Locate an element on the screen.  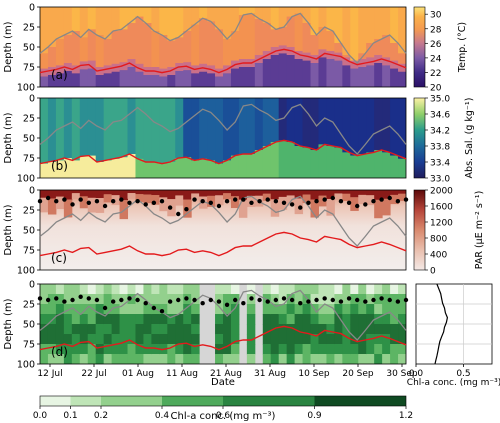
chl-colorbar: 0.0 0.1 0.2 0.4 0.6 0.9 1.2 is located at coordinates (223, 408).